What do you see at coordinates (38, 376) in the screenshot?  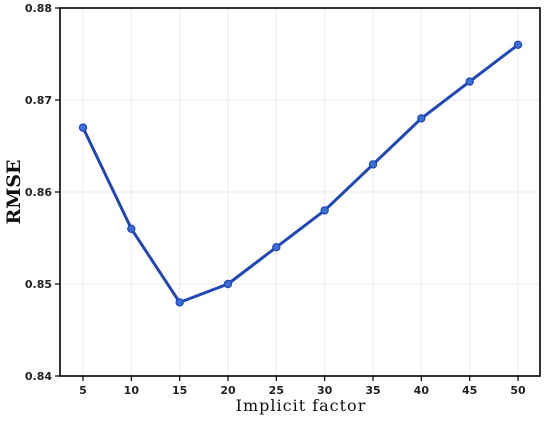 I see `y-tick-label: 0.84` at bounding box center [38, 376].